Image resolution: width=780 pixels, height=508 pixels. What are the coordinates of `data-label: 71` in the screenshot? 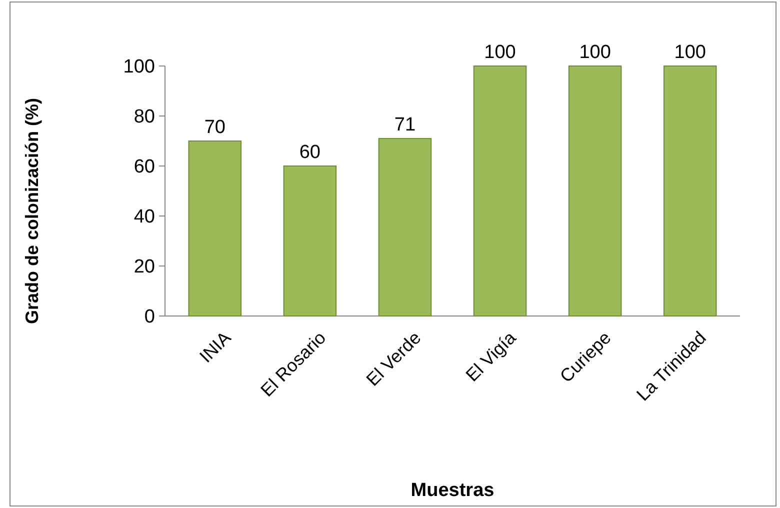 It's located at (405, 125).